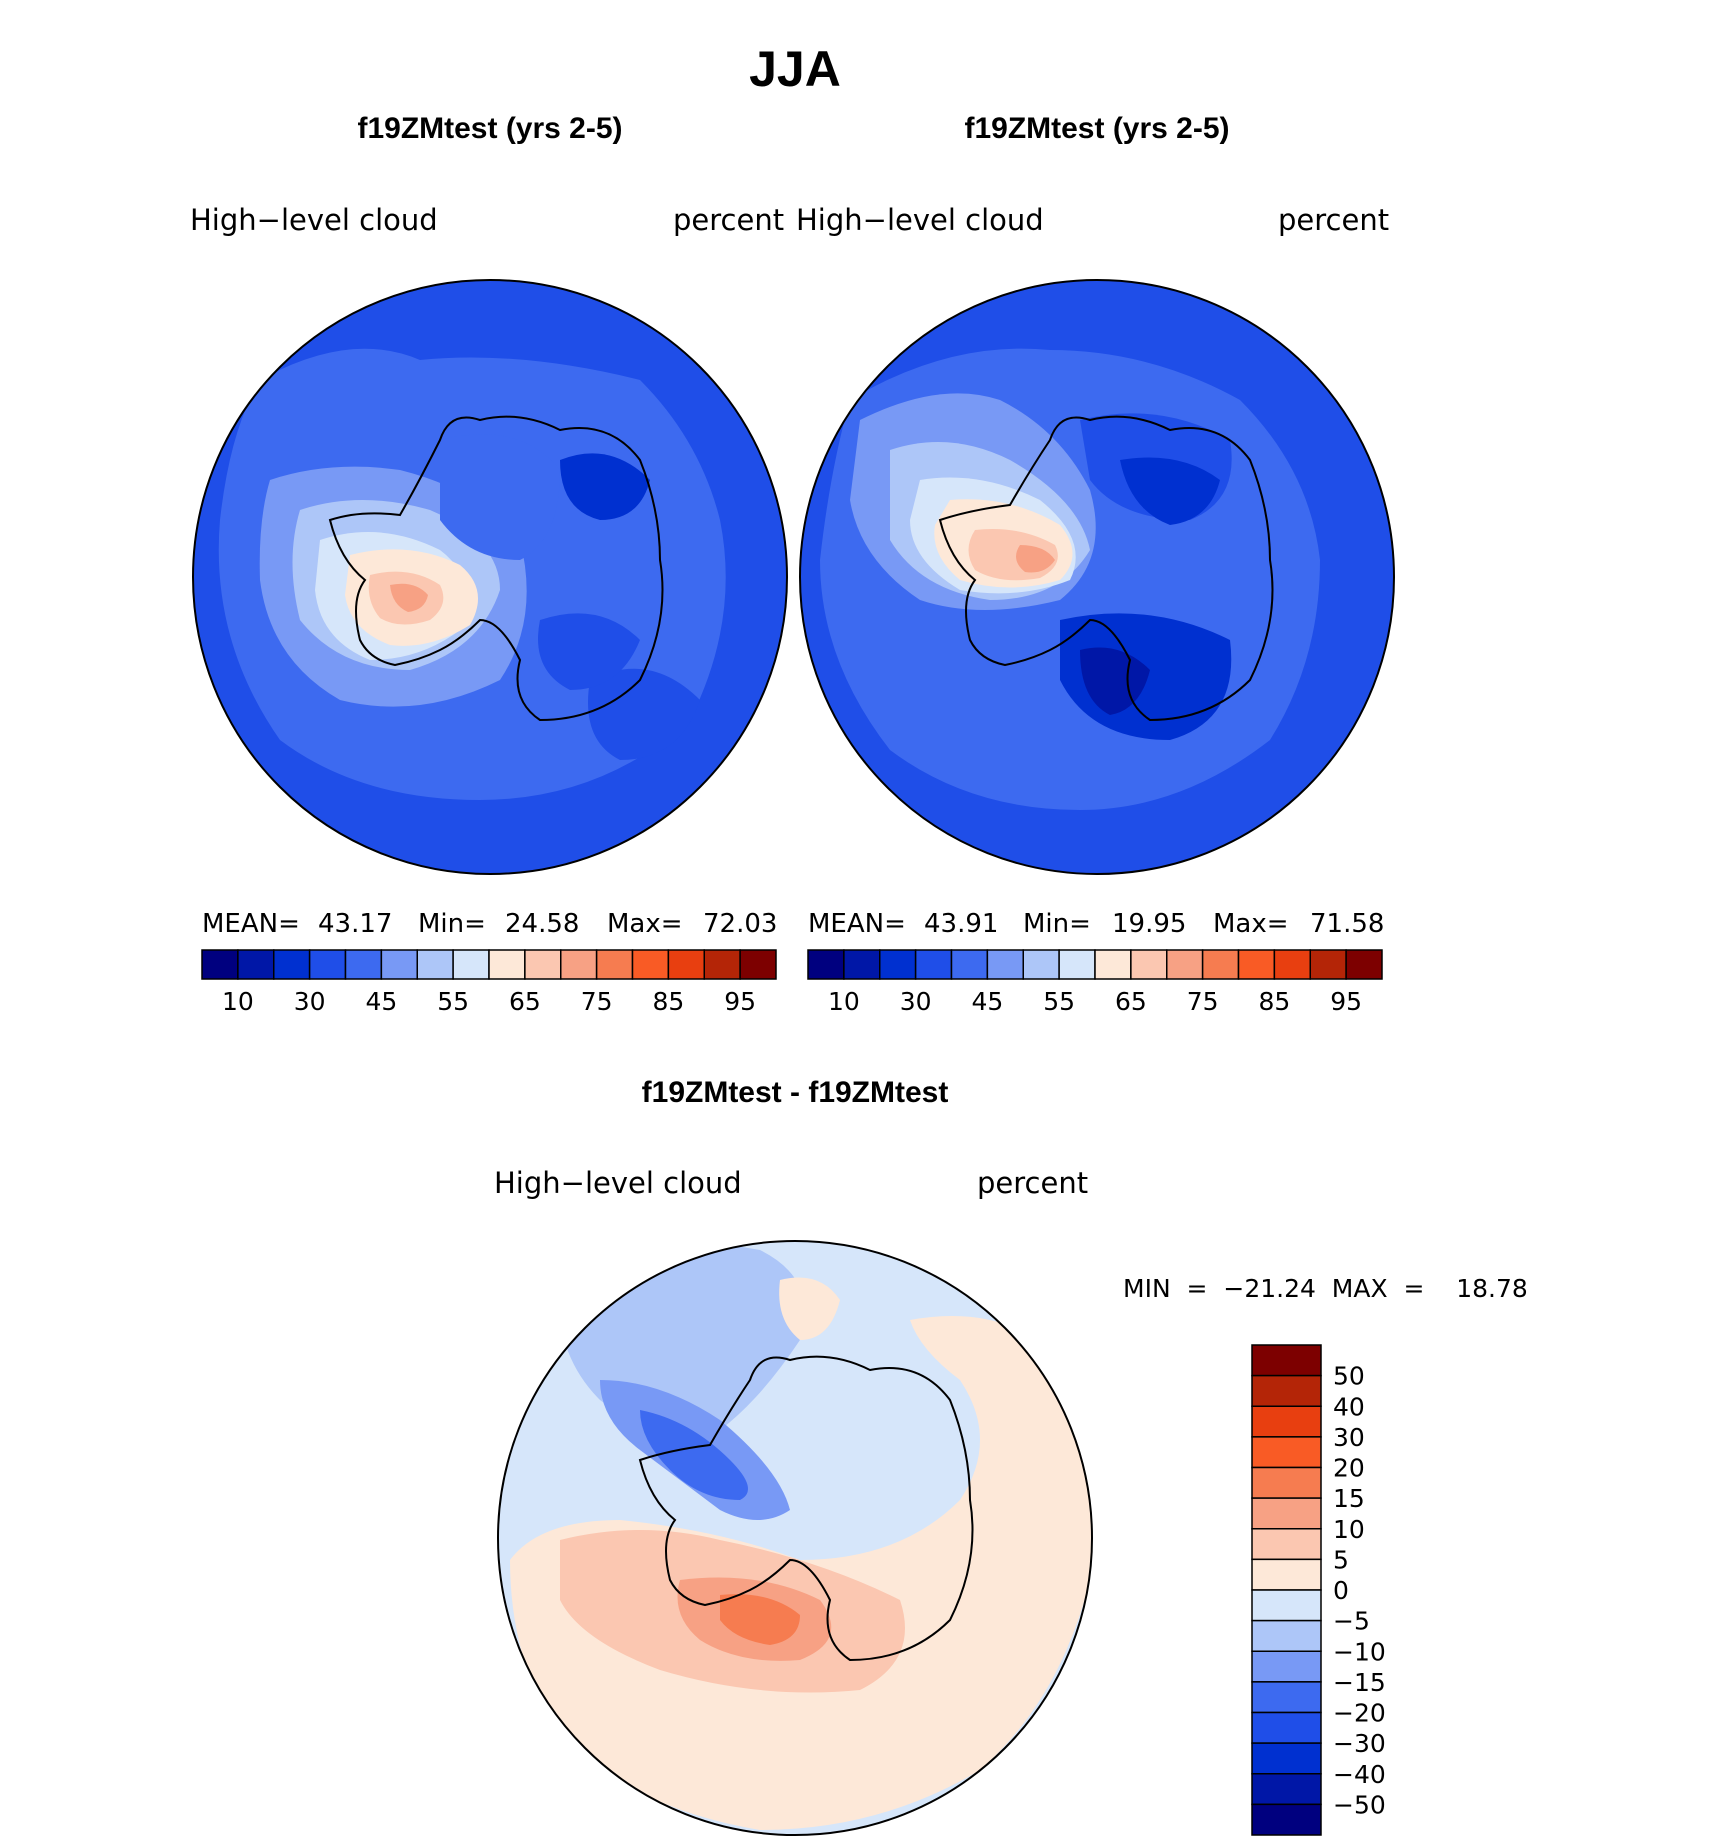  What do you see at coordinates (1349, 1376) in the screenshot?
I see `colorbar-diff-tick-label: 50` at bounding box center [1349, 1376].